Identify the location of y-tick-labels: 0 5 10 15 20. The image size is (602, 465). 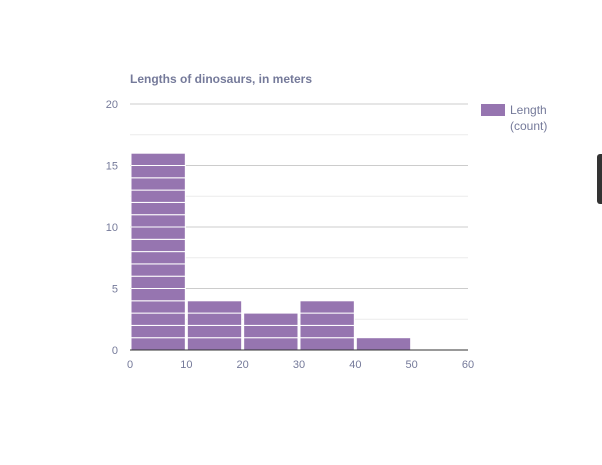
(112, 228).